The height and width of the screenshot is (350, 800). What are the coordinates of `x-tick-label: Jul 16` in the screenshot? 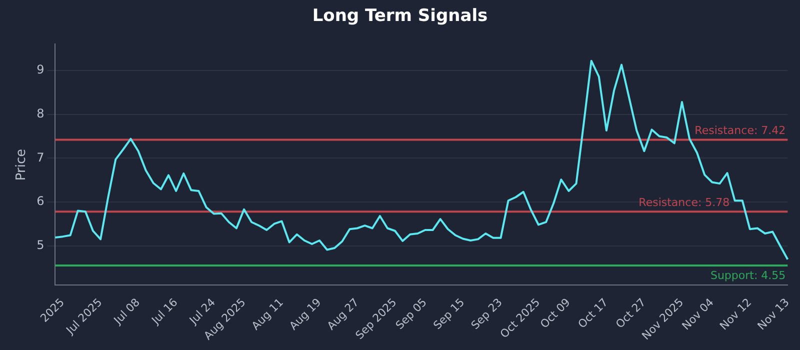 It's located at (164, 312).